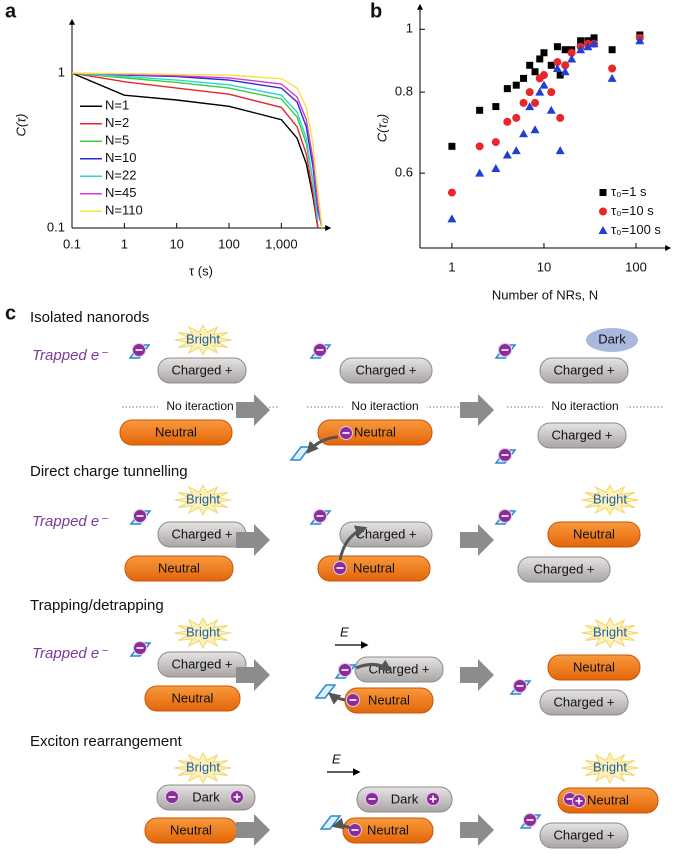 The image size is (685, 859). I want to click on note-bg, so click(385, 407).